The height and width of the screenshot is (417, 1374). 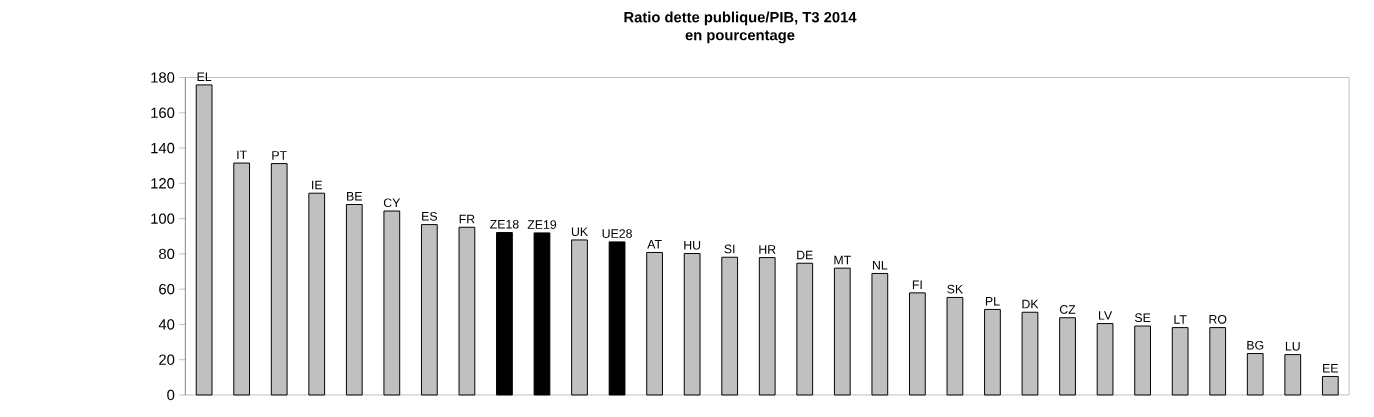 What do you see at coordinates (279, 155) in the screenshot?
I see `x-tick-label: PT` at bounding box center [279, 155].